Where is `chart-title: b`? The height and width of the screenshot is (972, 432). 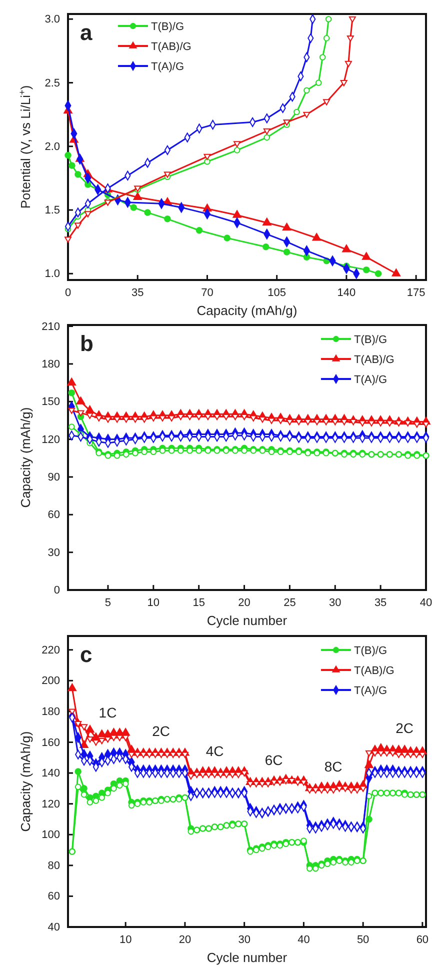 chart-title: b is located at coordinates (87, 343).